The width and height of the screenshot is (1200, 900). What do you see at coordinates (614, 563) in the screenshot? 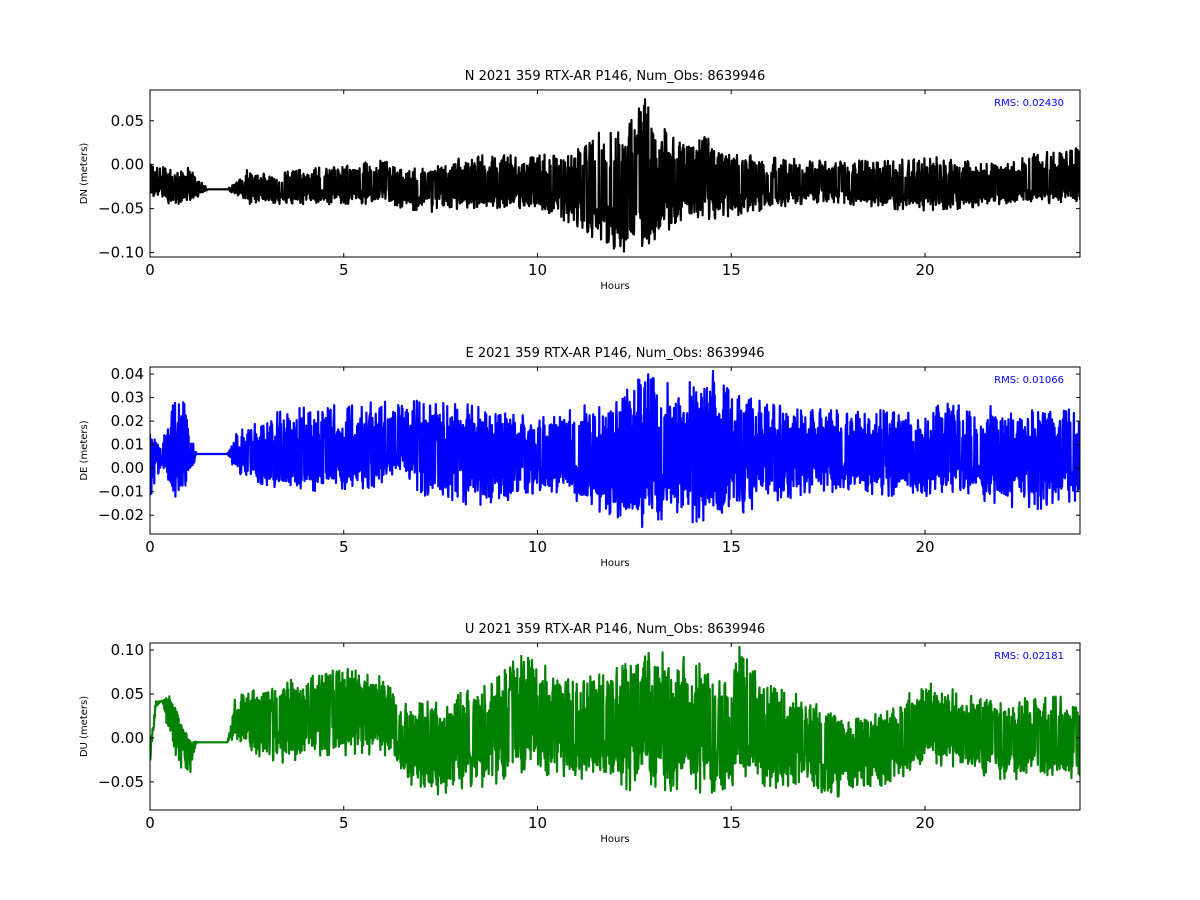
I see `x-axis-label-e: Hours` at bounding box center [614, 563].